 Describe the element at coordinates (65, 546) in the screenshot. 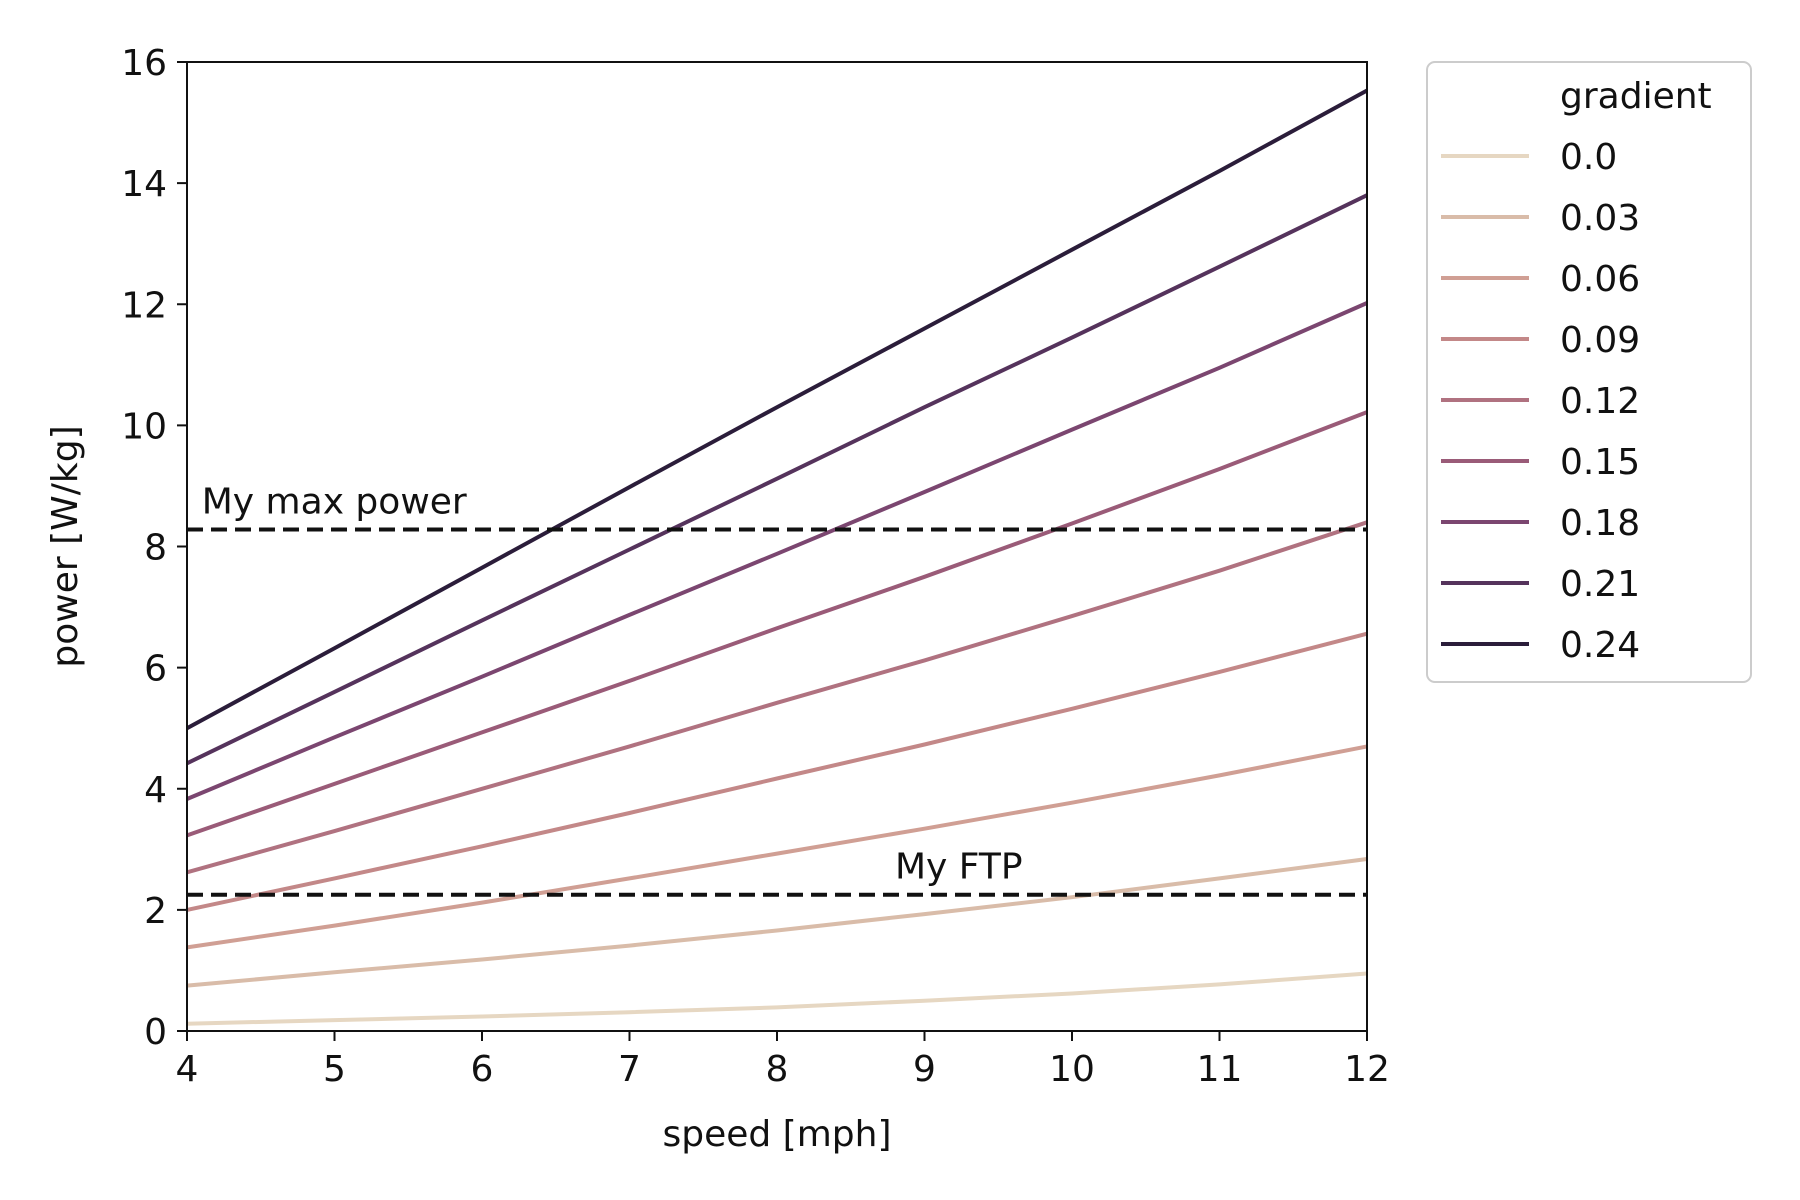

I see `y-axis-label: power [W/kg]` at that location.